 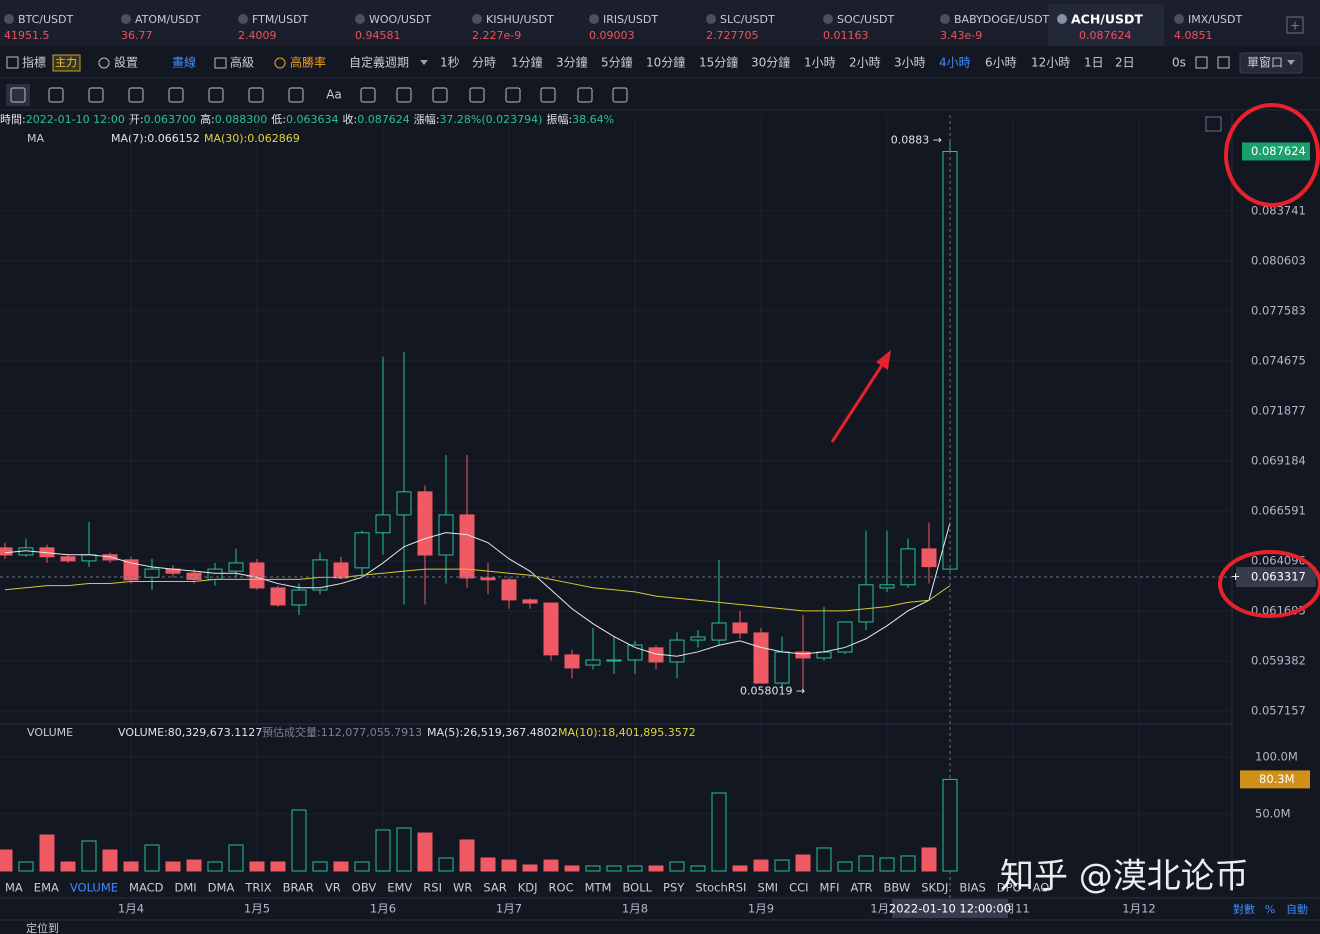 What do you see at coordinates (1213, 124) in the screenshot?
I see `fullscreen-icon` at bounding box center [1213, 124].